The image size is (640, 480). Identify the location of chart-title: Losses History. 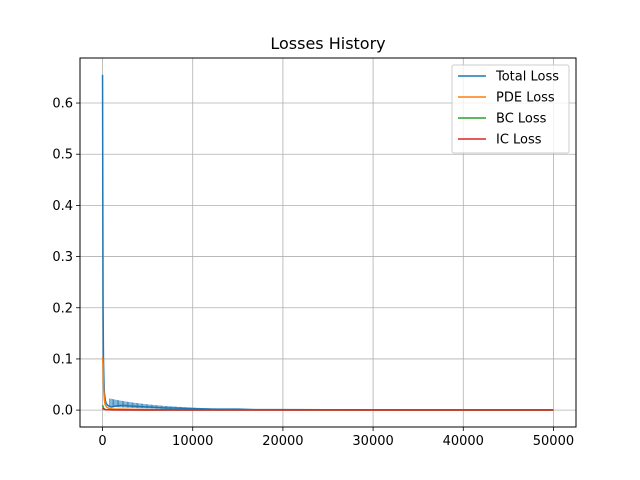
(327, 43).